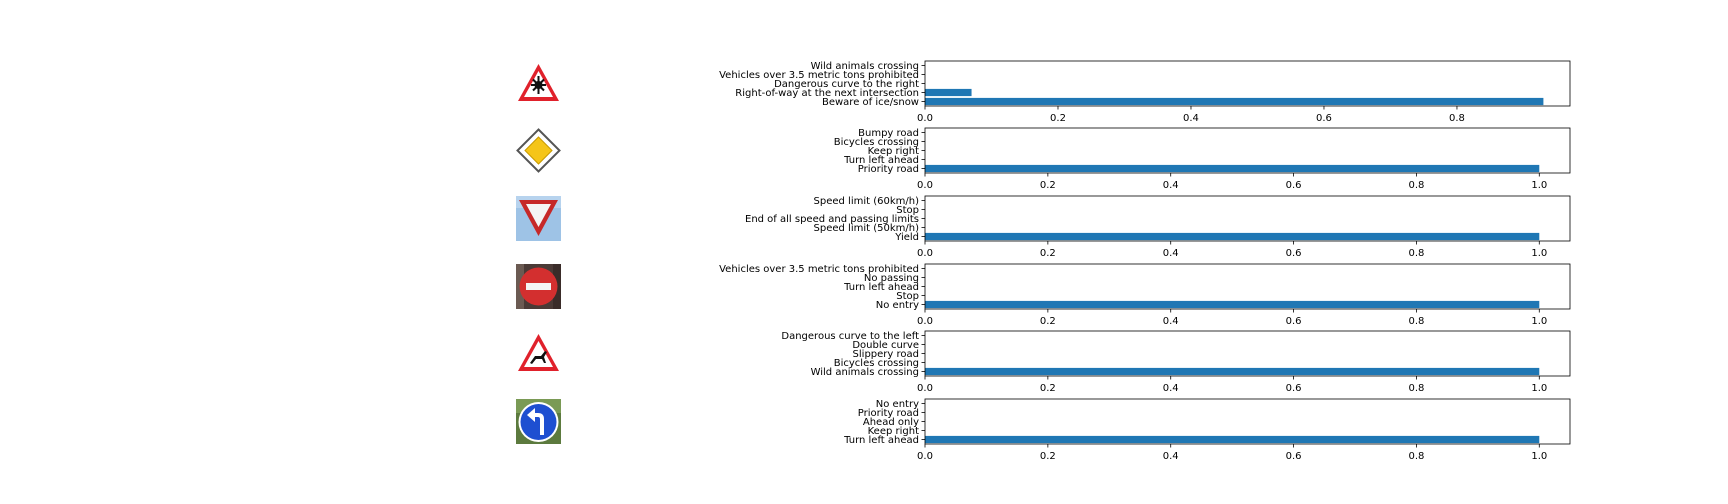  What do you see at coordinates (891, 422) in the screenshot?
I see `category-label: Ahead only` at bounding box center [891, 422].